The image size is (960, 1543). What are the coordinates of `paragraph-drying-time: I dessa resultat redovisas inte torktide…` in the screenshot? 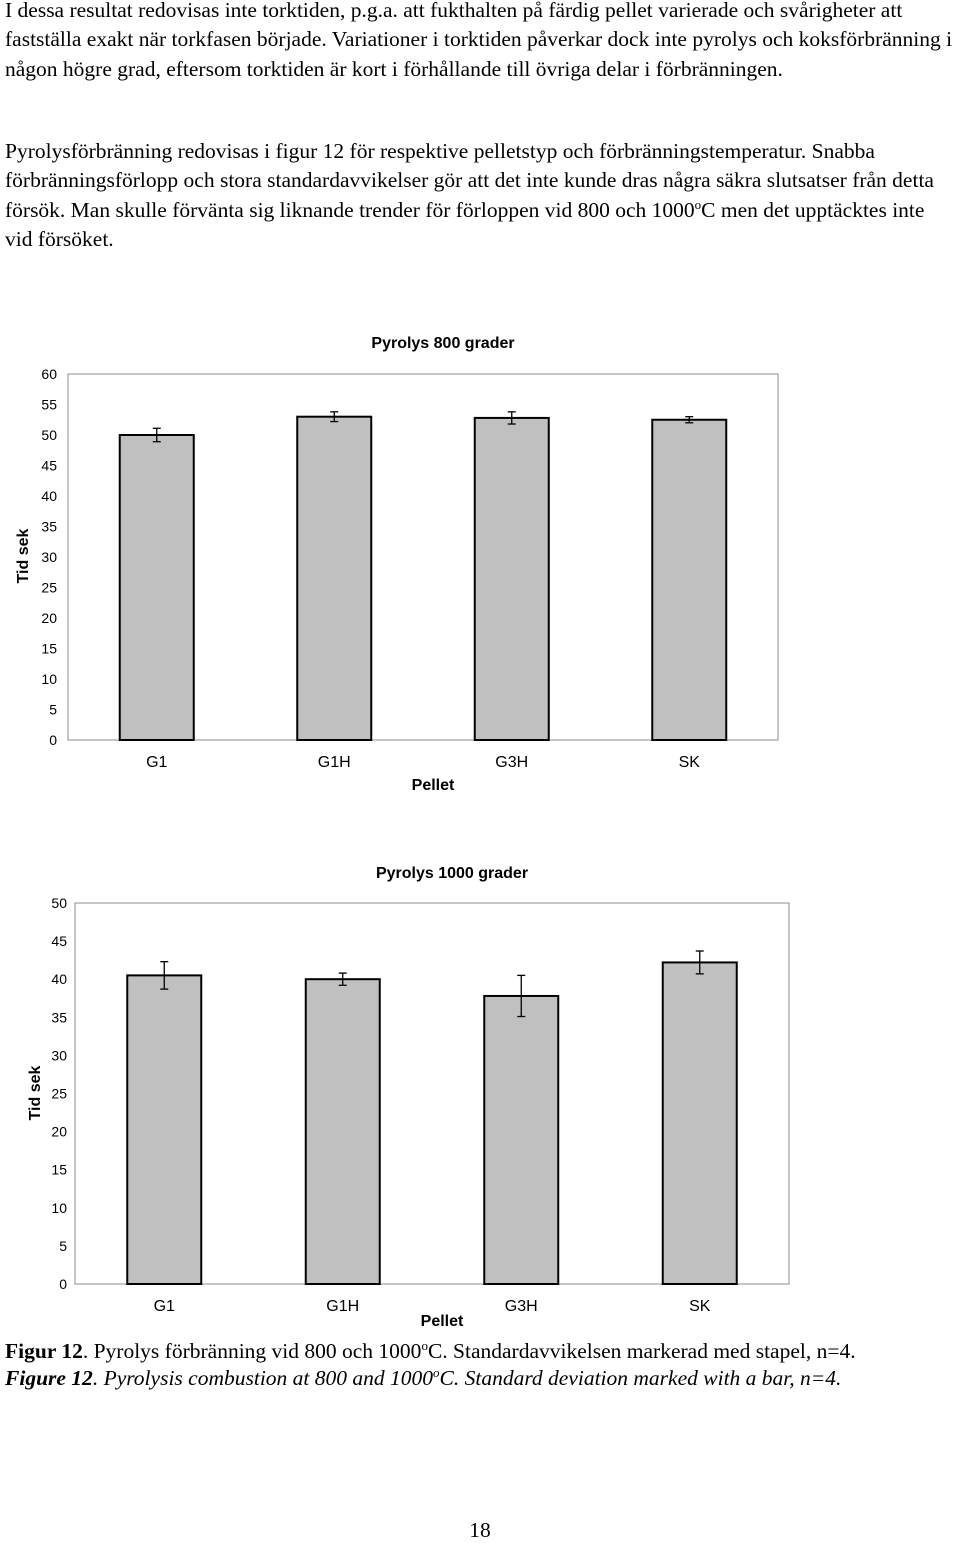 It's located at (480, 42).